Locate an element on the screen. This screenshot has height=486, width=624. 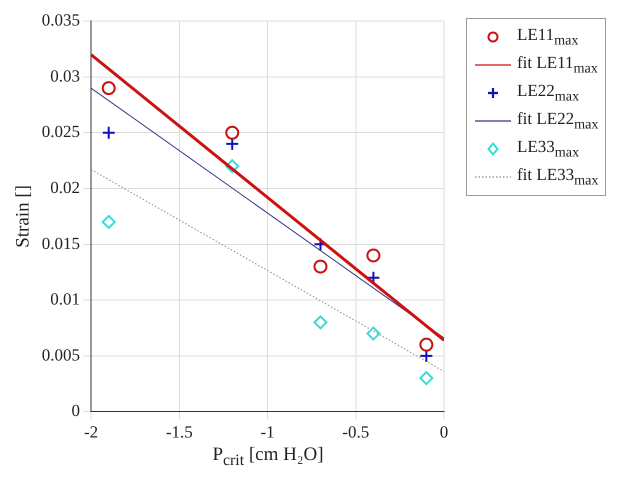
legend-label: fit LE33$_{max}$ is located at coordinates (558, 177).